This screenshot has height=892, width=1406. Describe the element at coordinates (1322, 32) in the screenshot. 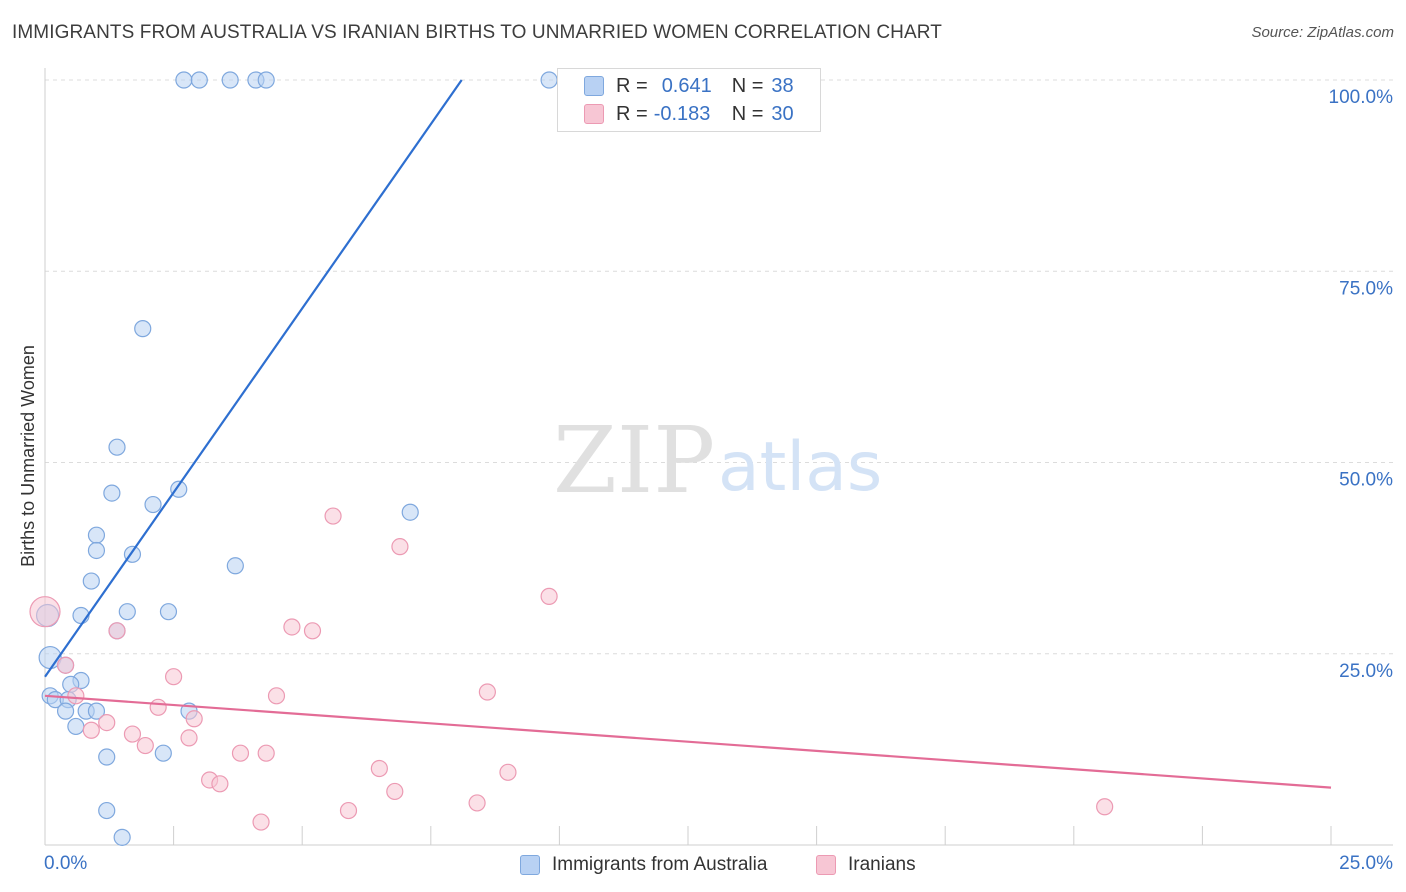

I see `source-label: Source: ZipAtlas.com` at that location.